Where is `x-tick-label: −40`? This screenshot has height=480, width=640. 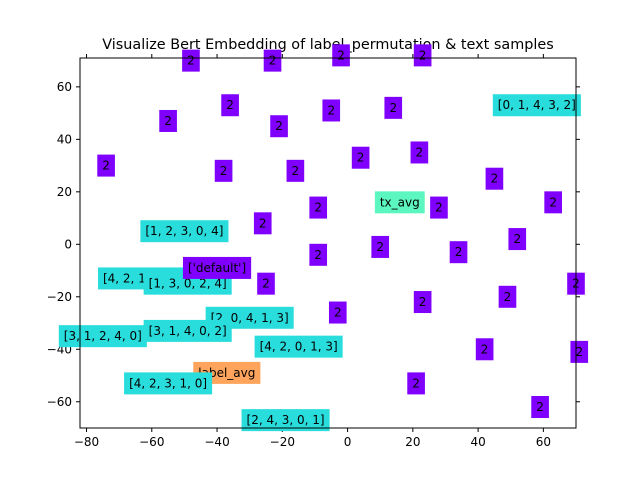 x-tick-label: −40 is located at coordinates (216, 442).